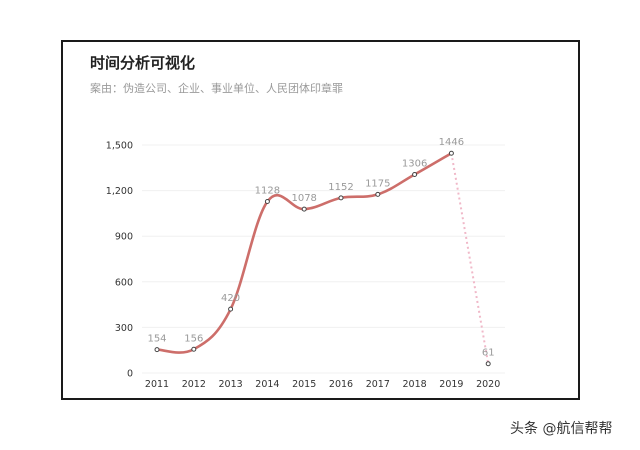  What do you see at coordinates (119, 146) in the screenshot?
I see `y-tick-label: 1,500` at bounding box center [119, 146].